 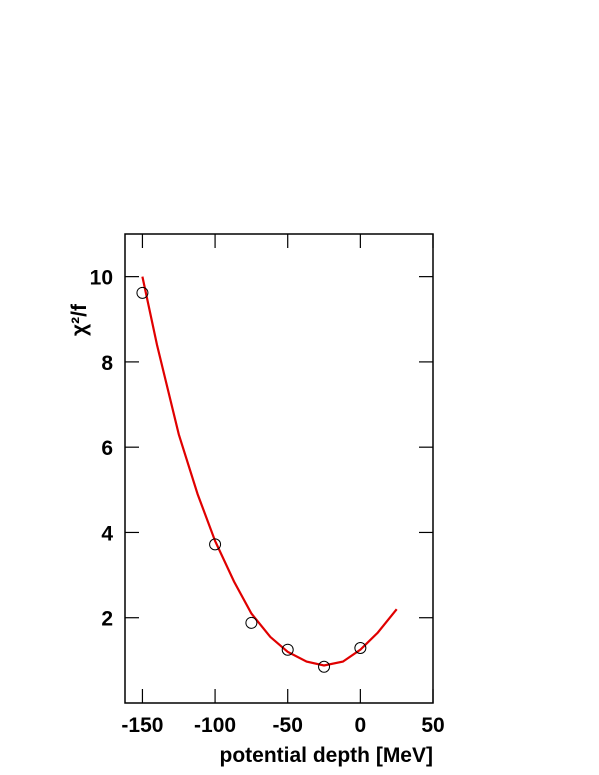 I want to click on x-tick-label: 0, so click(x=361, y=725).